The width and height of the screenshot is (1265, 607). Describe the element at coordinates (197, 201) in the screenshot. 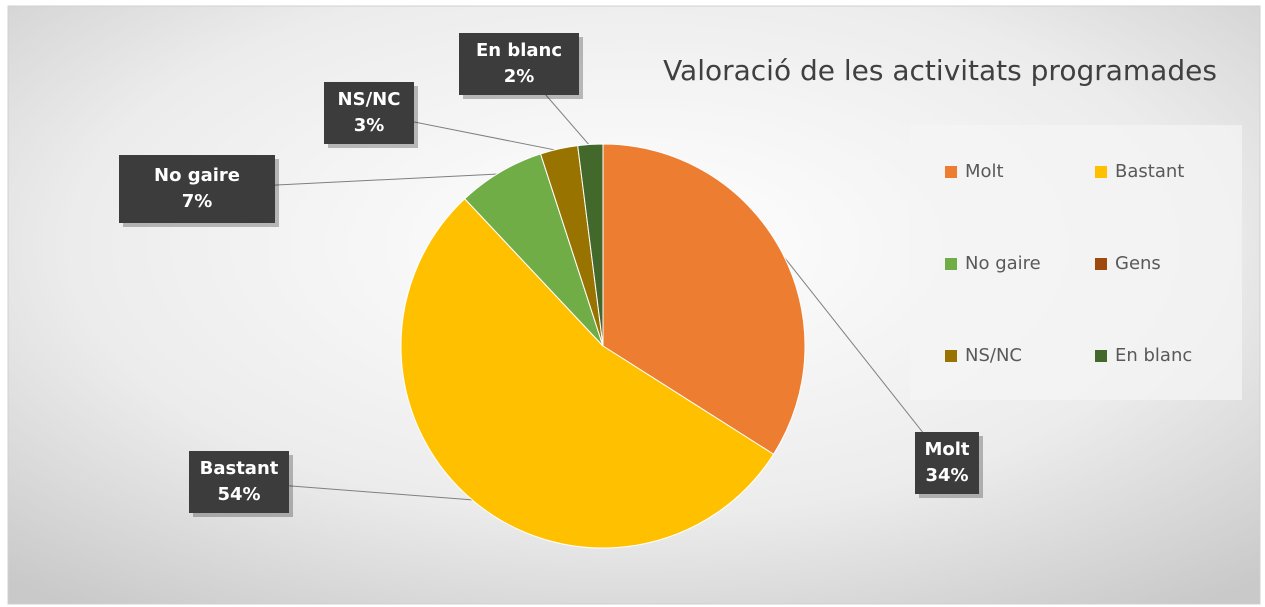

I see `label-value: 7%` at that location.